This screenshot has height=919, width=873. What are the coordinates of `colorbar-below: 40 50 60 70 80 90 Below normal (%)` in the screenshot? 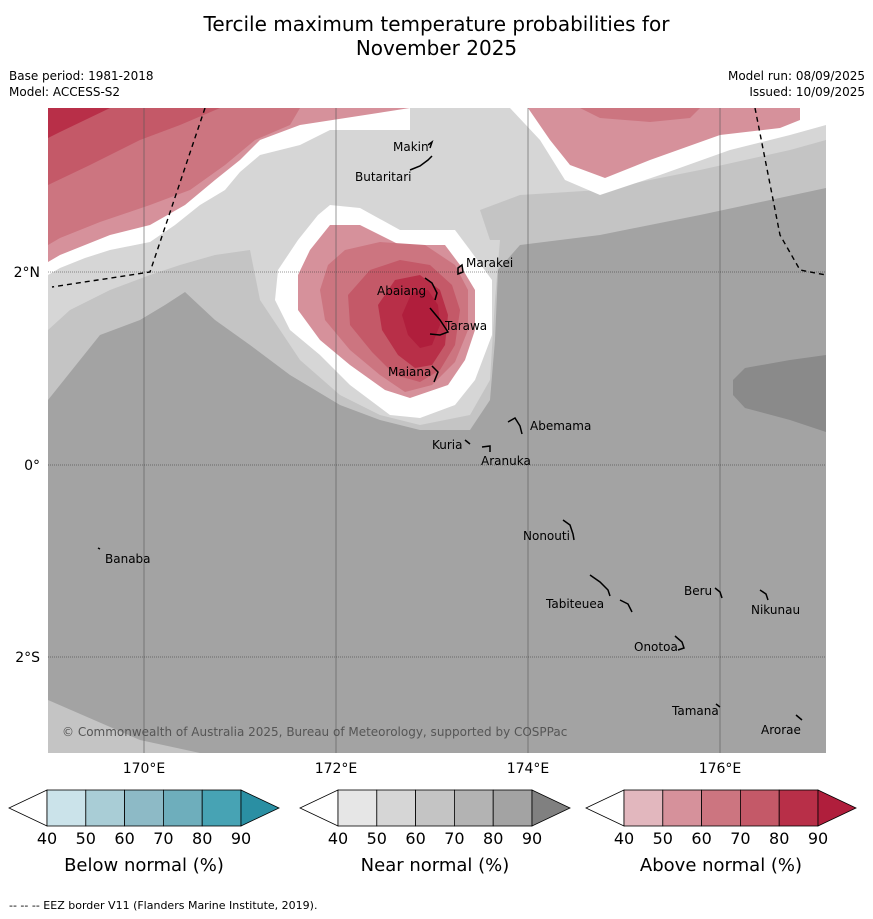 It's located at (144, 832).